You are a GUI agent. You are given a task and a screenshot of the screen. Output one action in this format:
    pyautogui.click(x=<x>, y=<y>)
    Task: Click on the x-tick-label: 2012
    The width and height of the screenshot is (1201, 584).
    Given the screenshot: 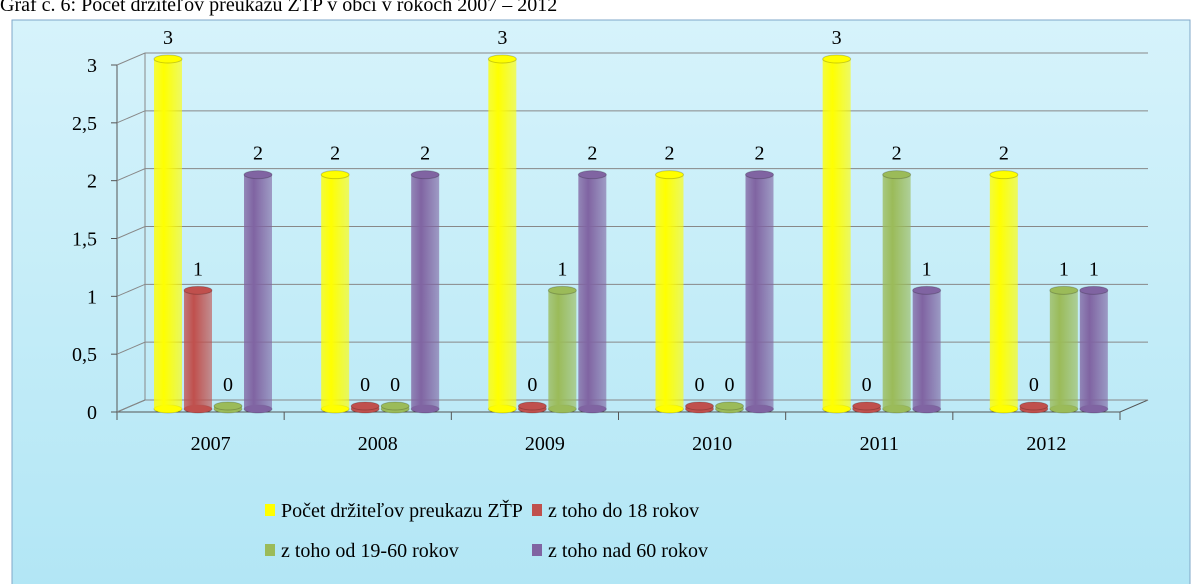 What is the action you would take?
    pyautogui.click(x=1046, y=444)
    